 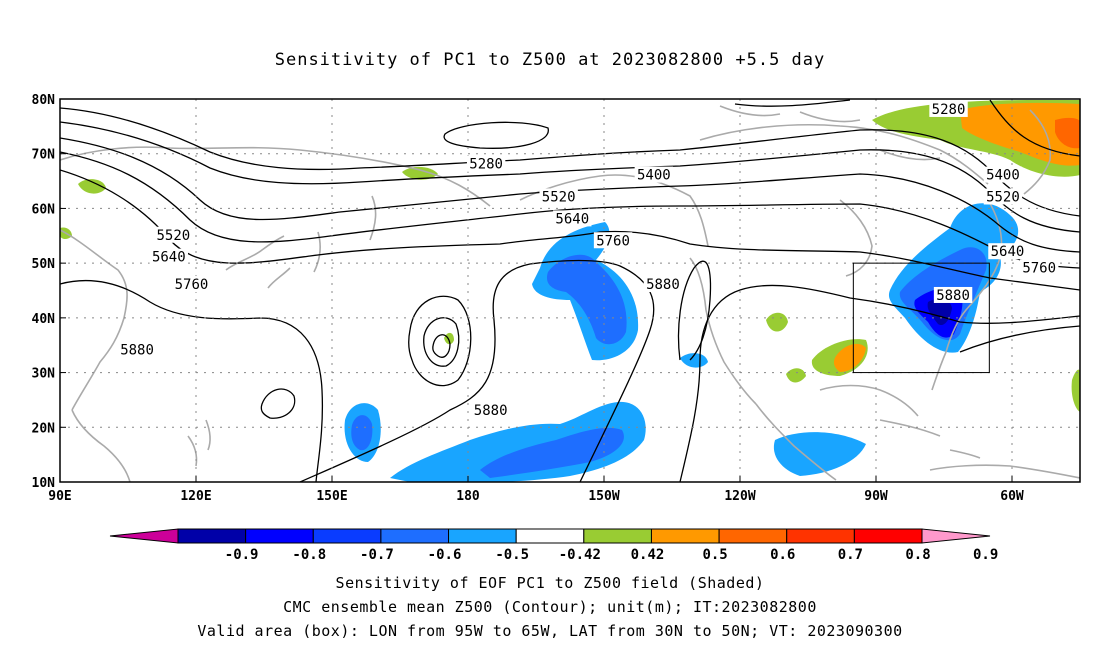 What do you see at coordinates (552, 452) in the screenshot?
I see `shade-negative-tropics-core` at bounding box center [552, 452].